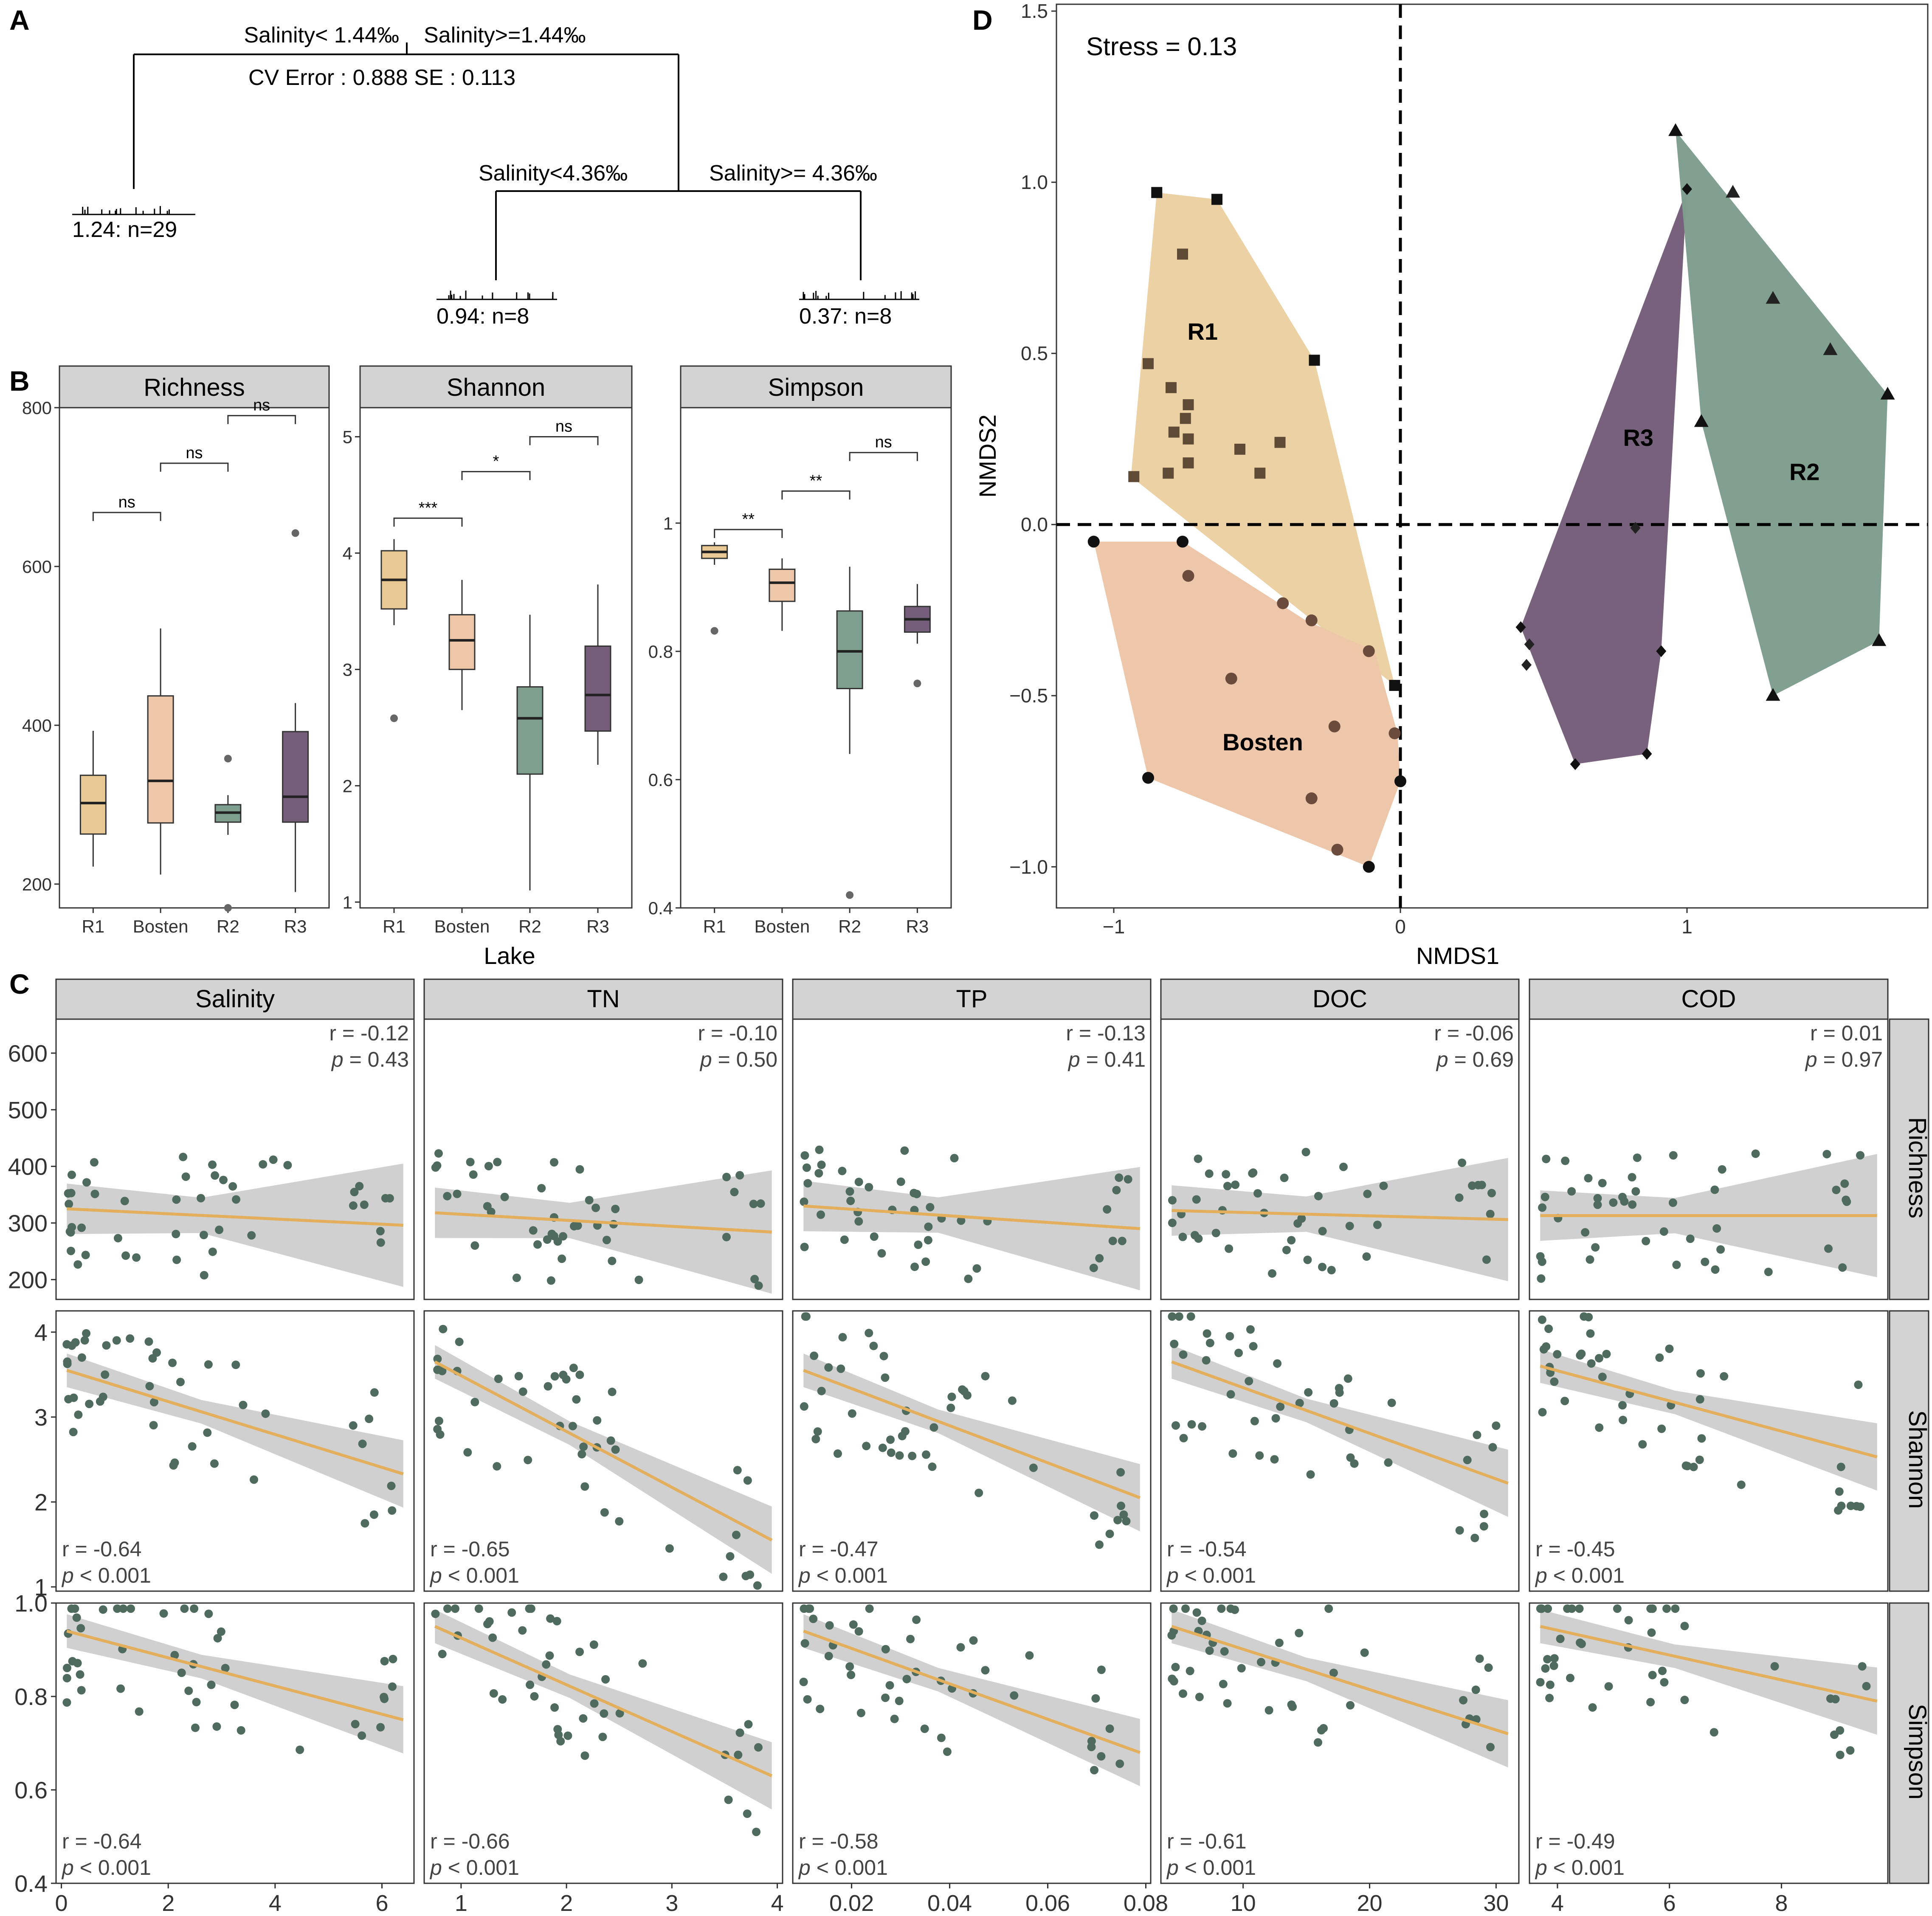 The width and height of the screenshot is (1932, 1916). What do you see at coordinates (194, 467) in the screenshot?
I see `significance-bracket` at bounding box center [194, 467].